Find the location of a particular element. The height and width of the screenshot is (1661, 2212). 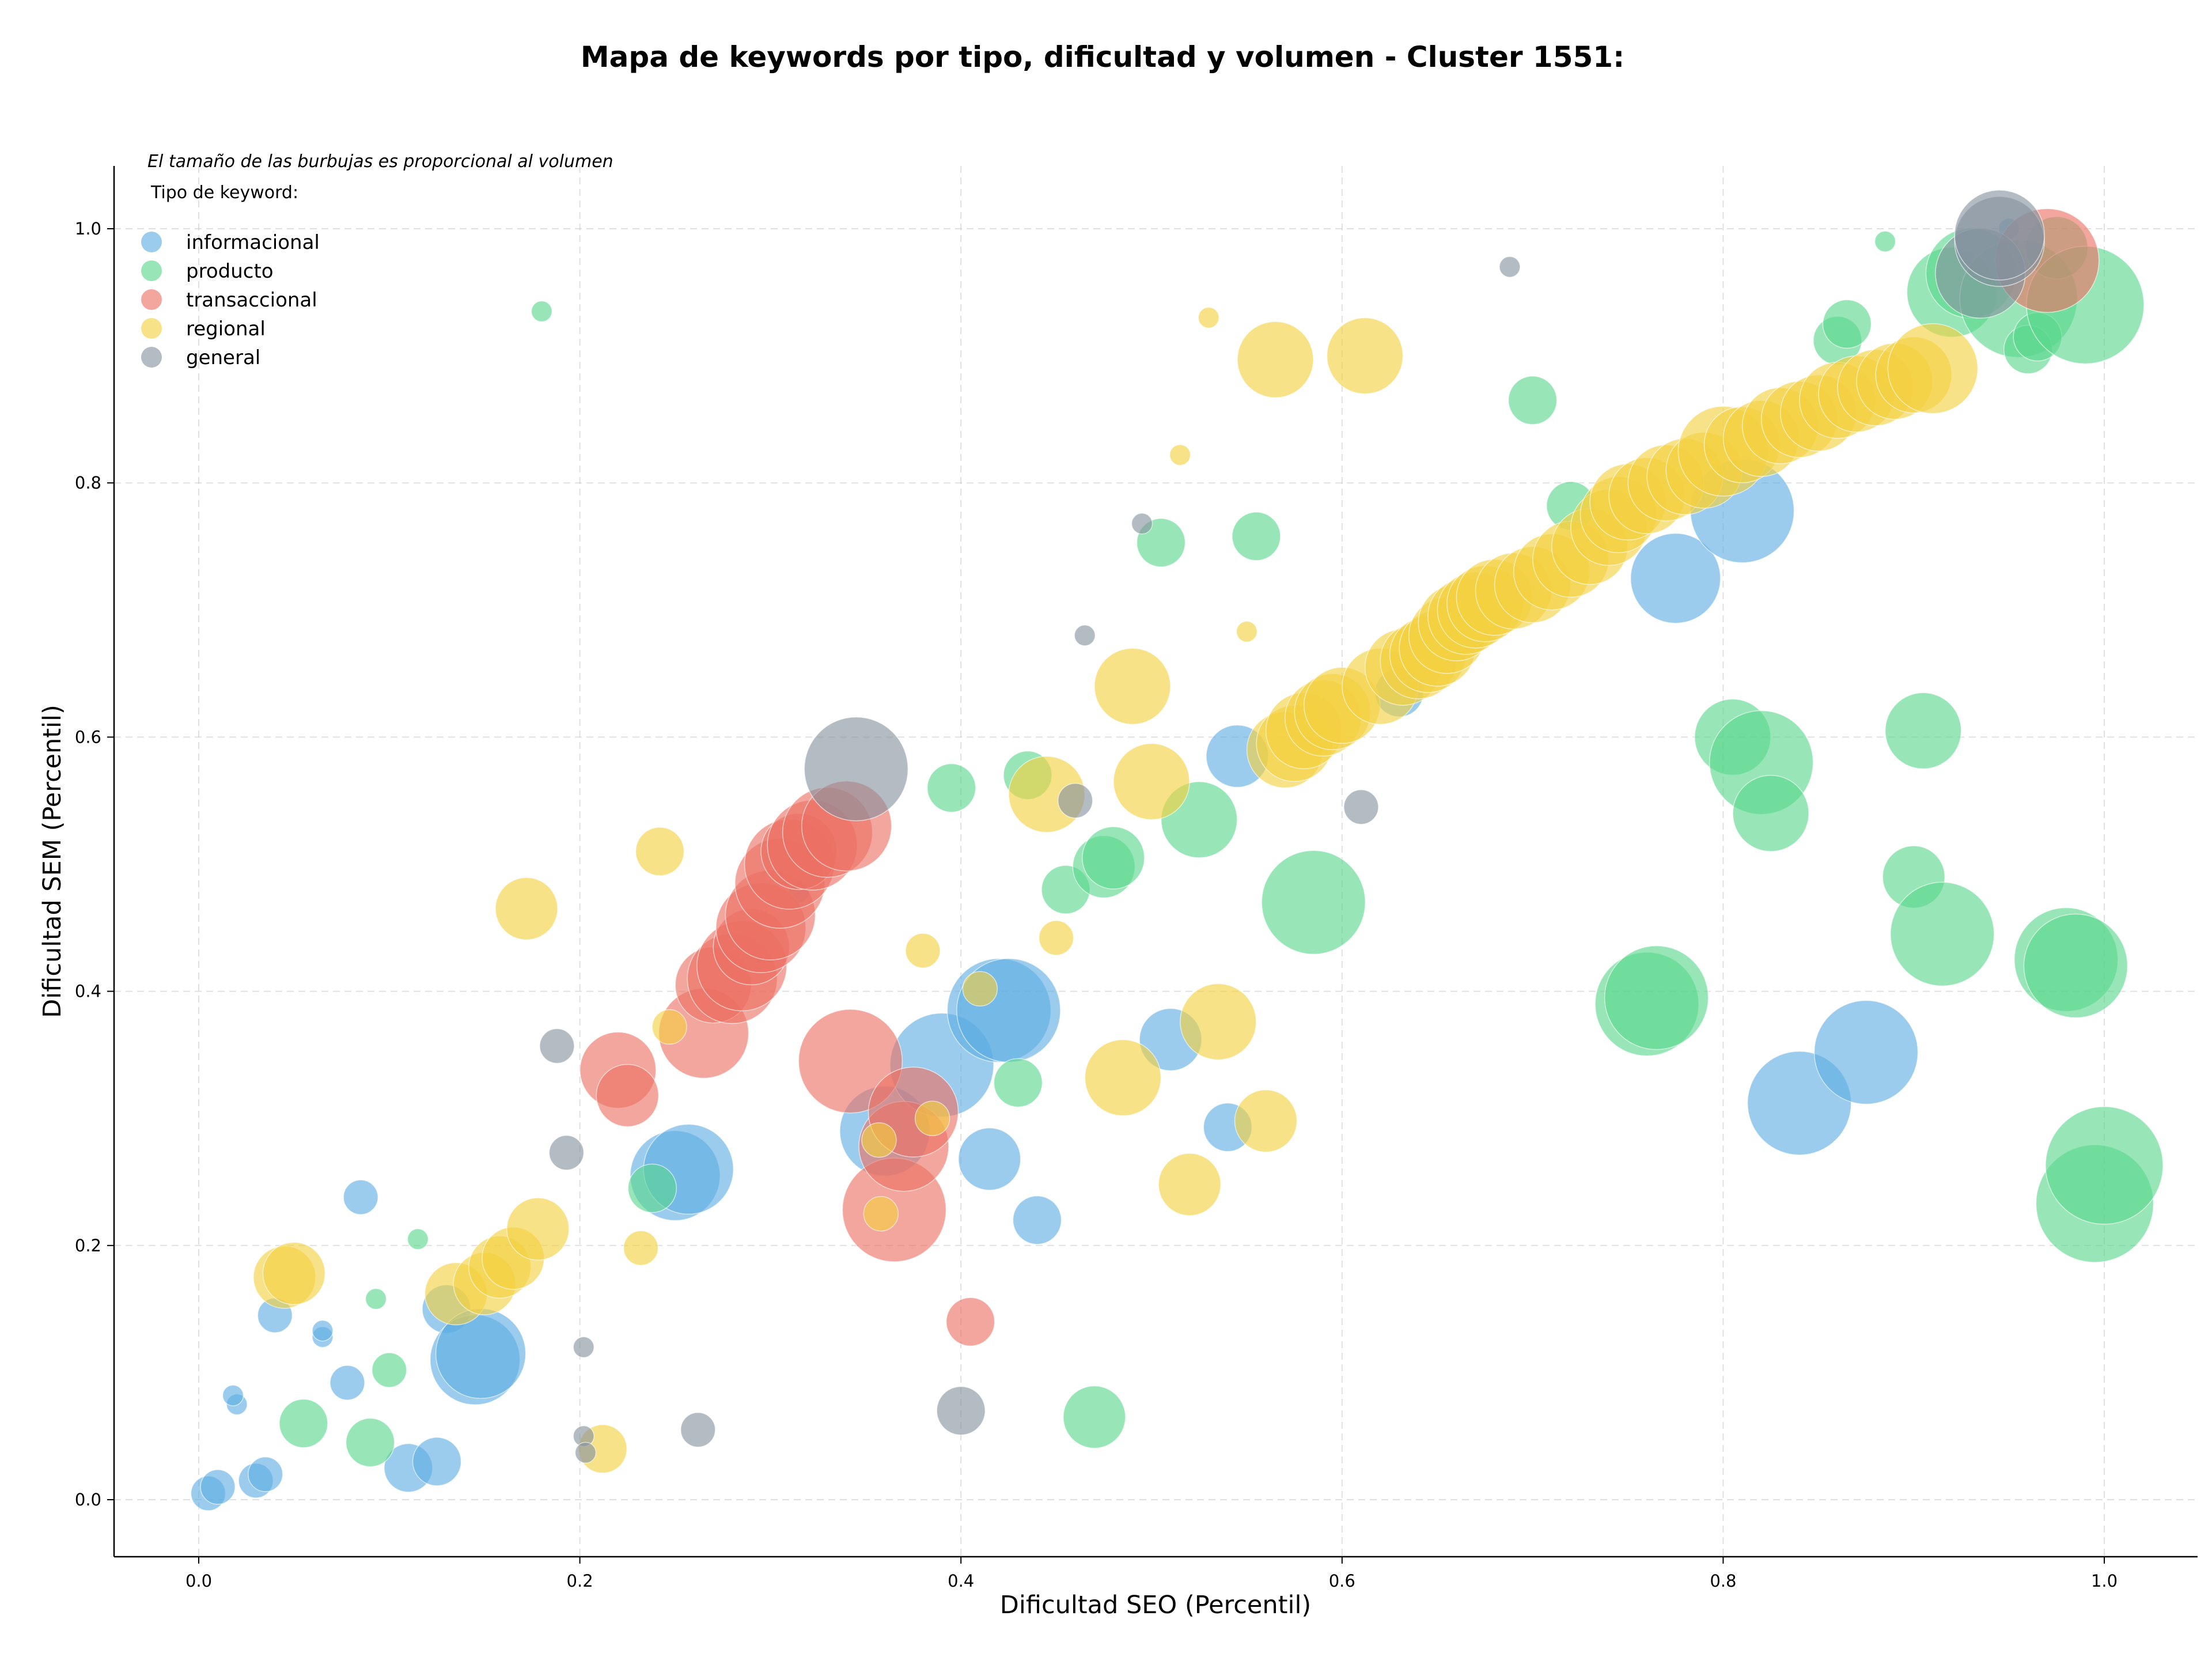

legend-marker-general is located at coordinates (151, 357).